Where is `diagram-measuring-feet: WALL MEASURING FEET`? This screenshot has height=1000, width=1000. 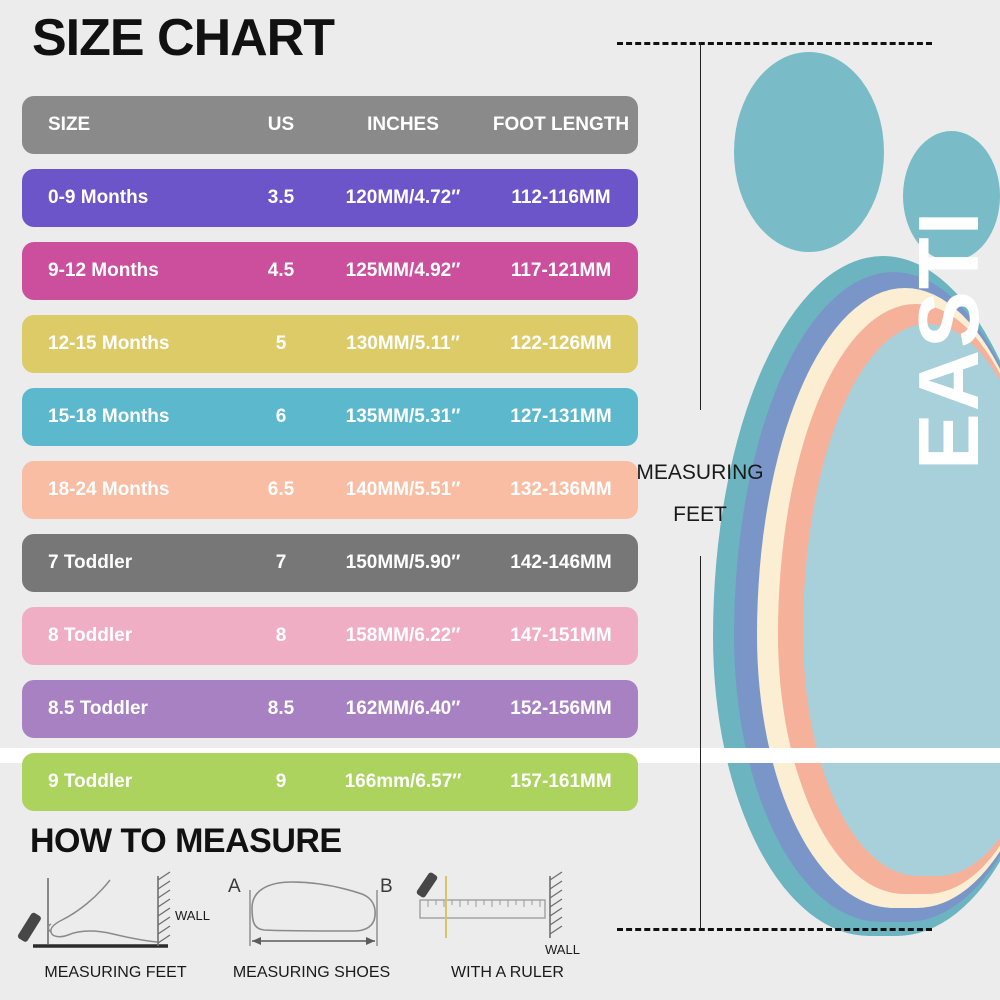 diagram-measuring-feet: WALL MEASURING FEET is located at coordinates (115, 928).